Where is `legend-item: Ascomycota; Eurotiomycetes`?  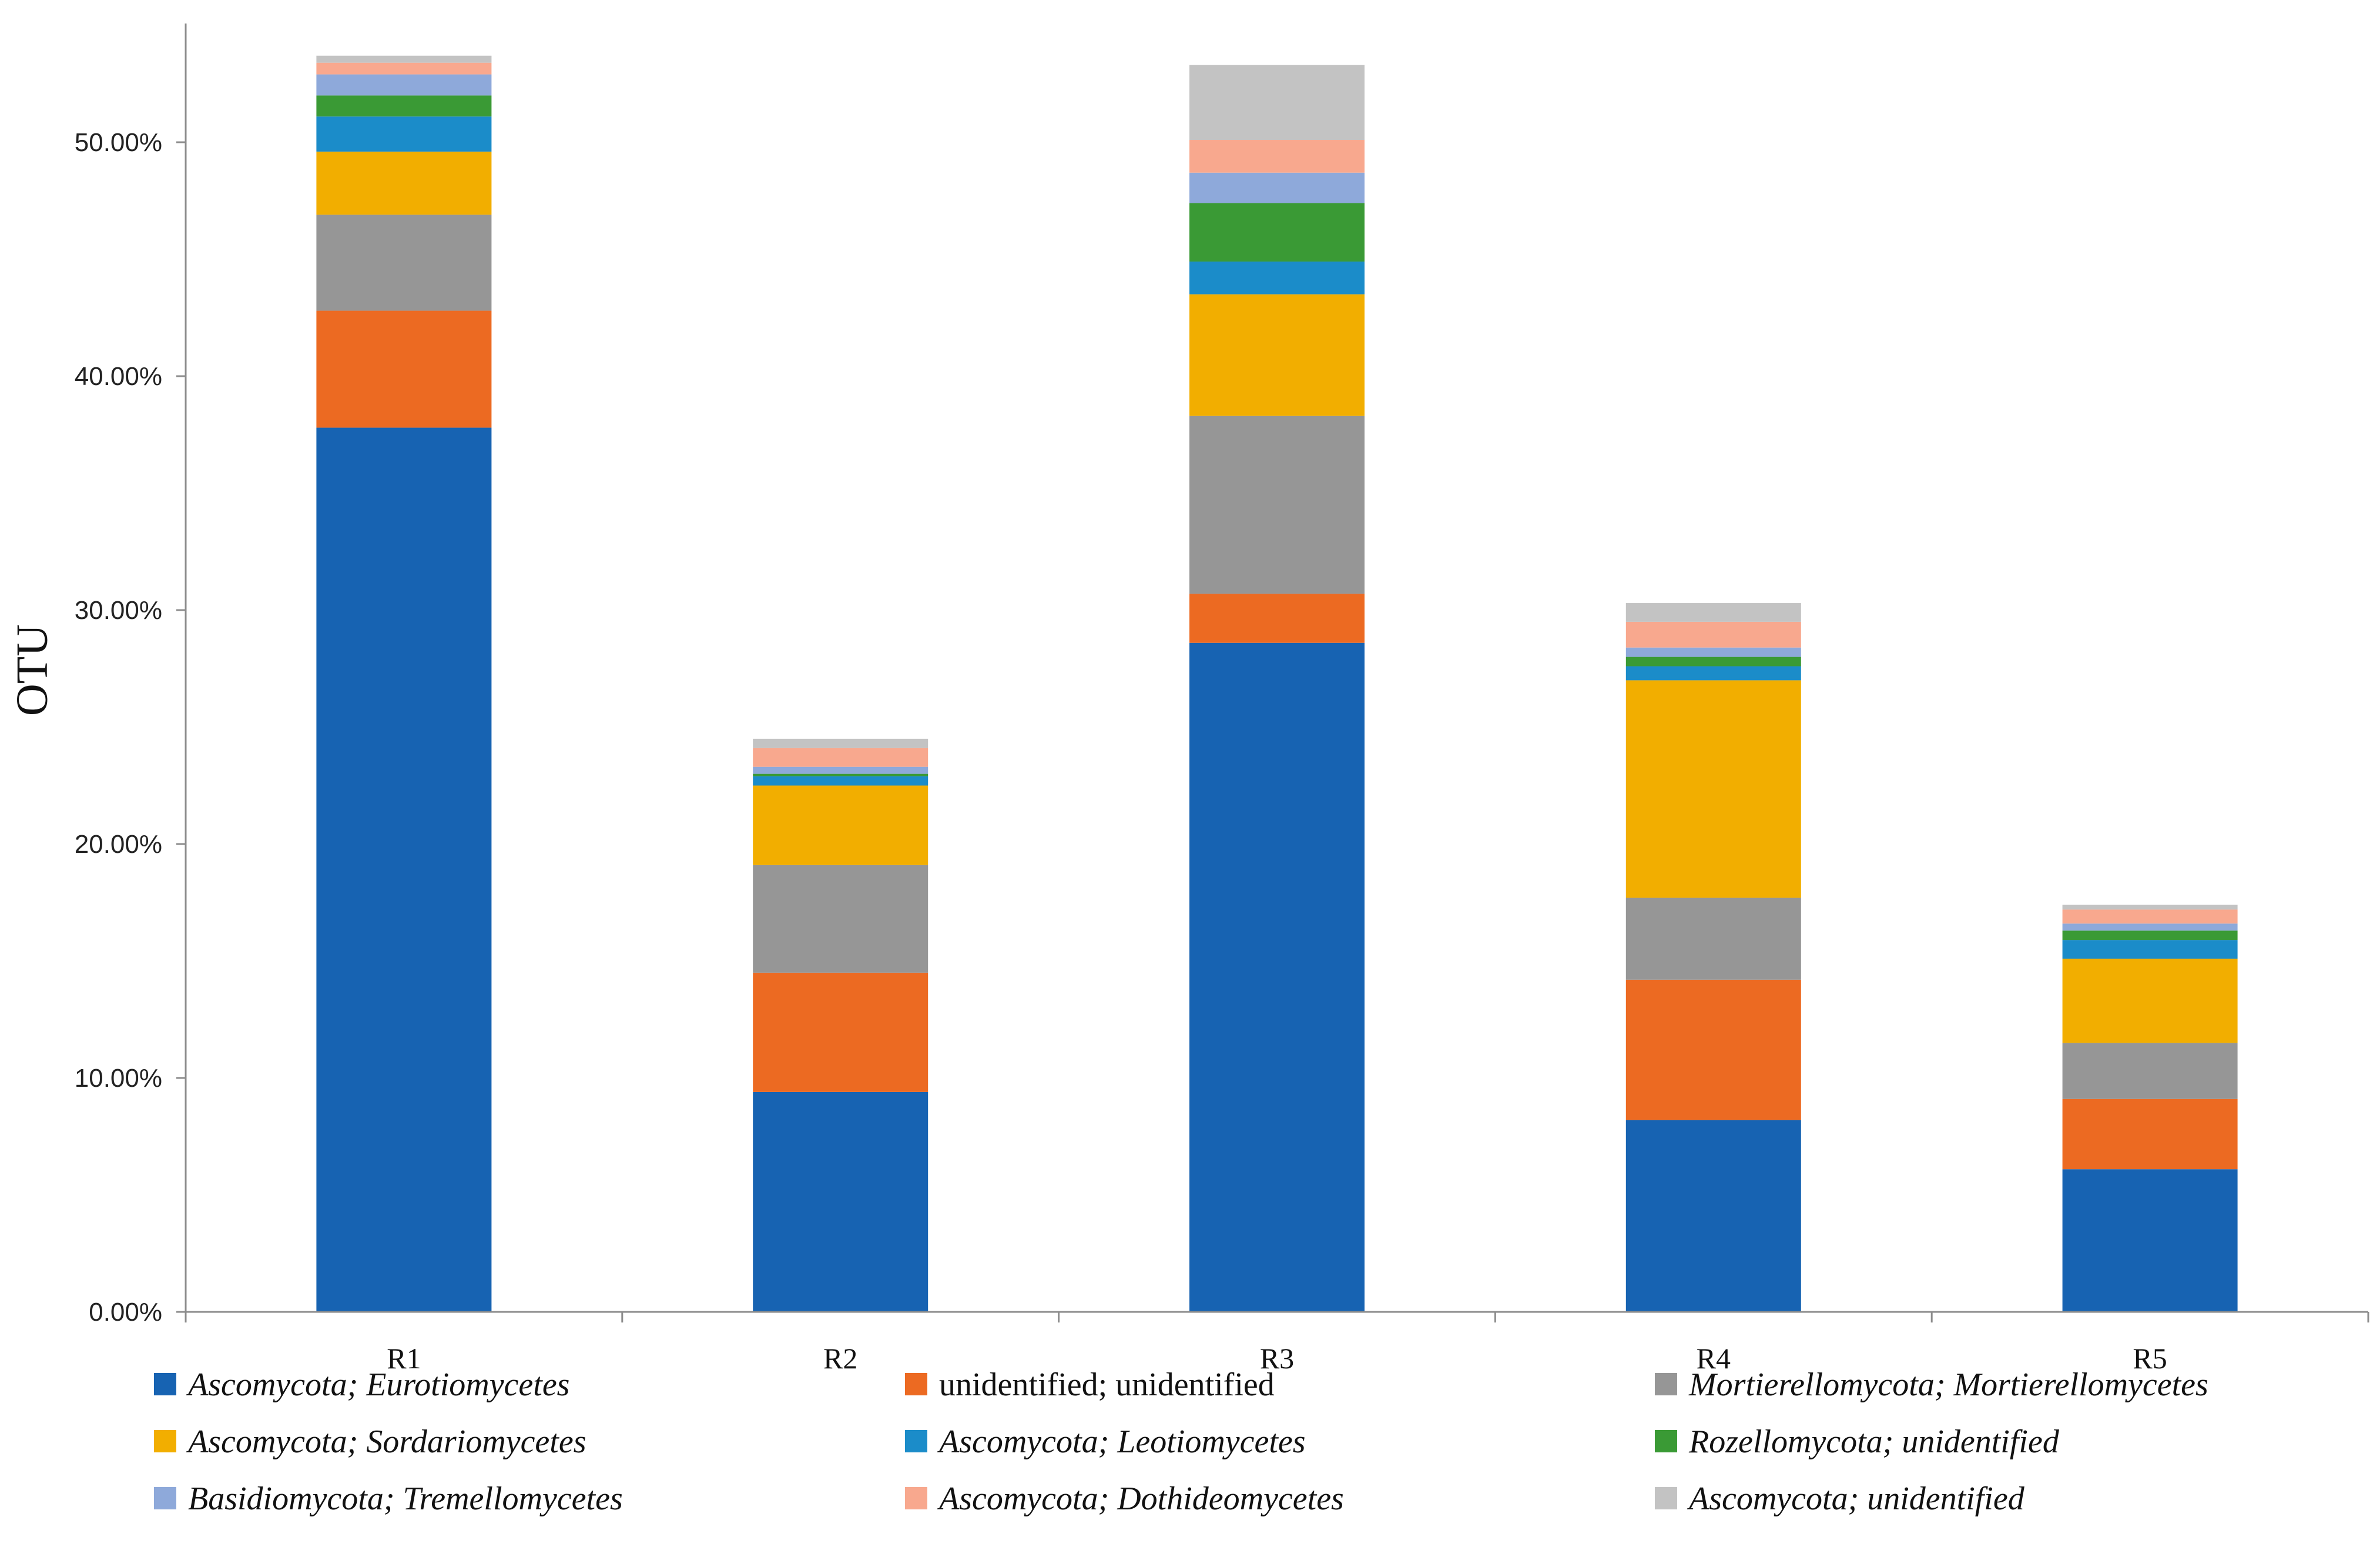 legend-item: Ascomycota; Eurotiomycetes is located at coordinates (361, 1385).